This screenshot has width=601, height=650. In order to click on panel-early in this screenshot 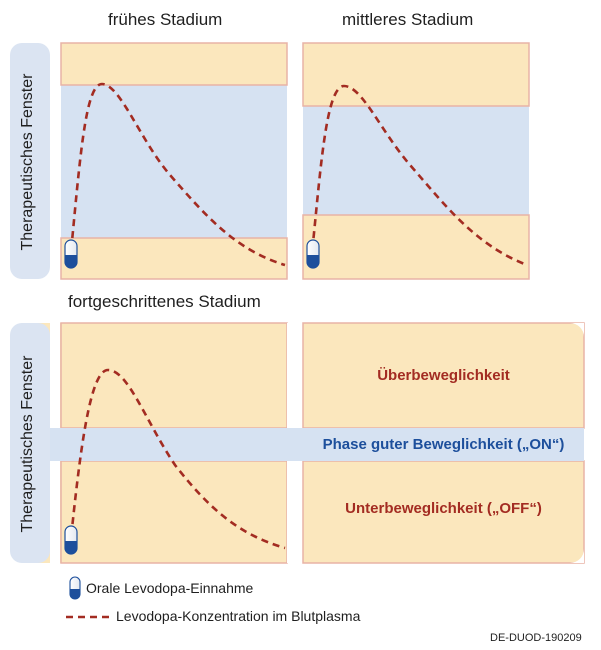, I will do `click(174, 161)`.